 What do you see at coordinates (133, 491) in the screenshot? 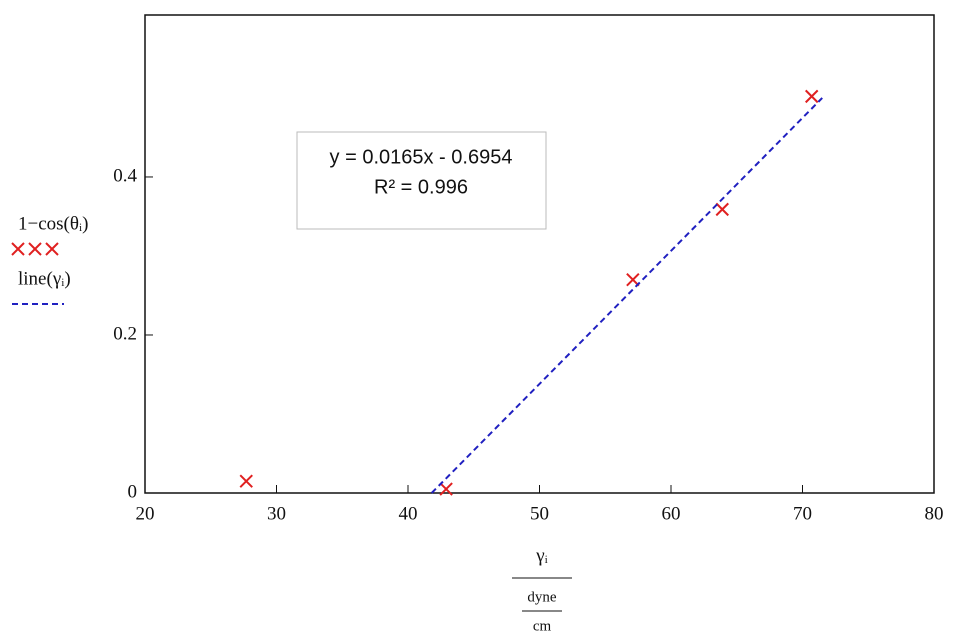
I see `y-tick-label: 0` at bounding box center [133, 491].